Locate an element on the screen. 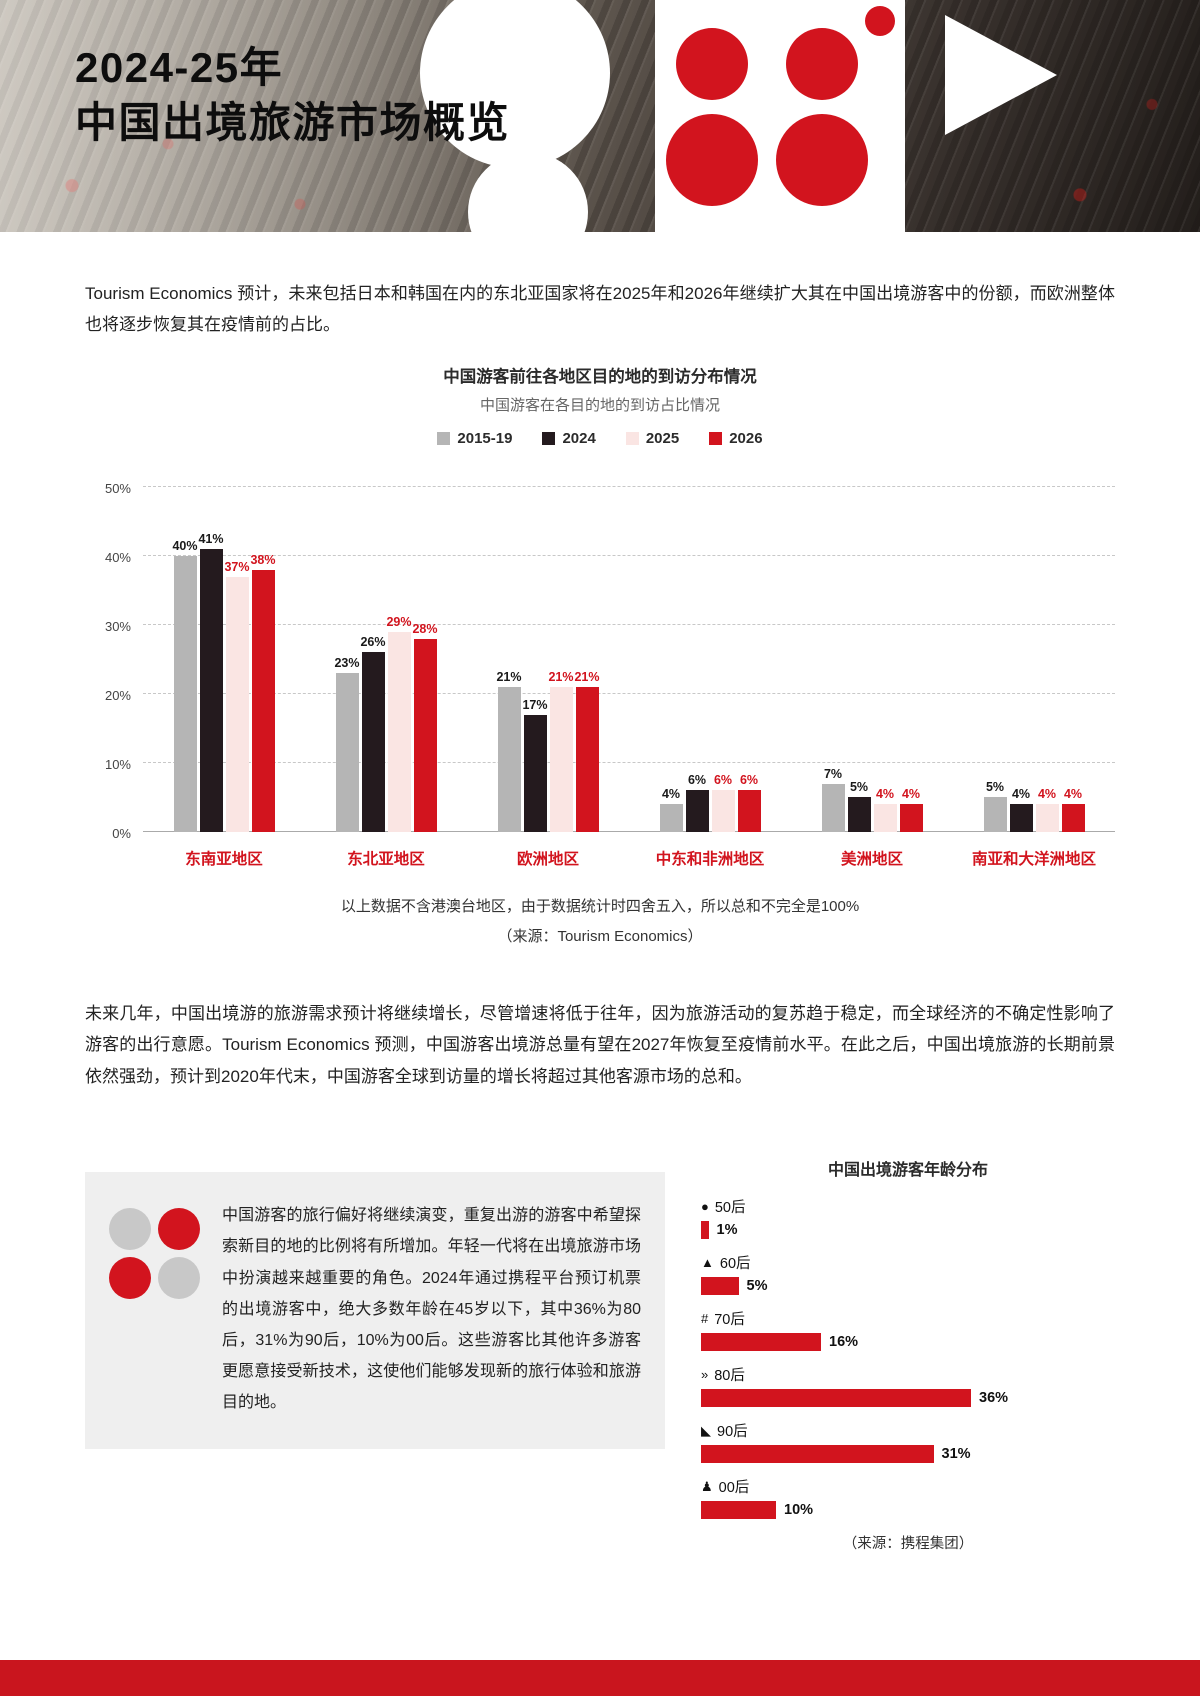 The width and height of the screenshot is (1200, 1696). bar-column: 40% is located at coordinates (185, 659).